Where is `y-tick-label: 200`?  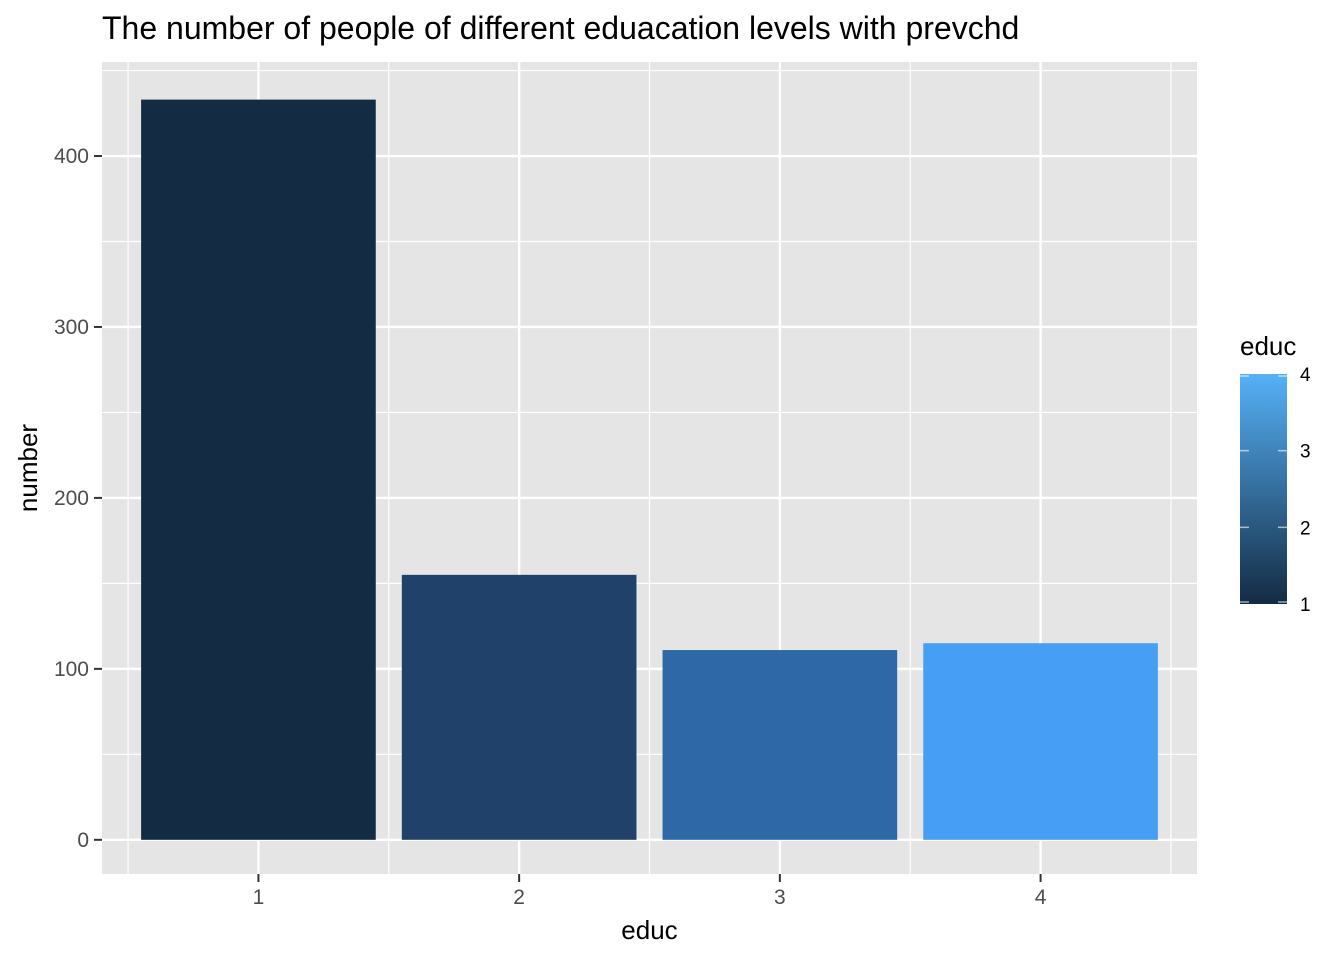
y-tick-label: 200 is located at coordinates (71, 498).